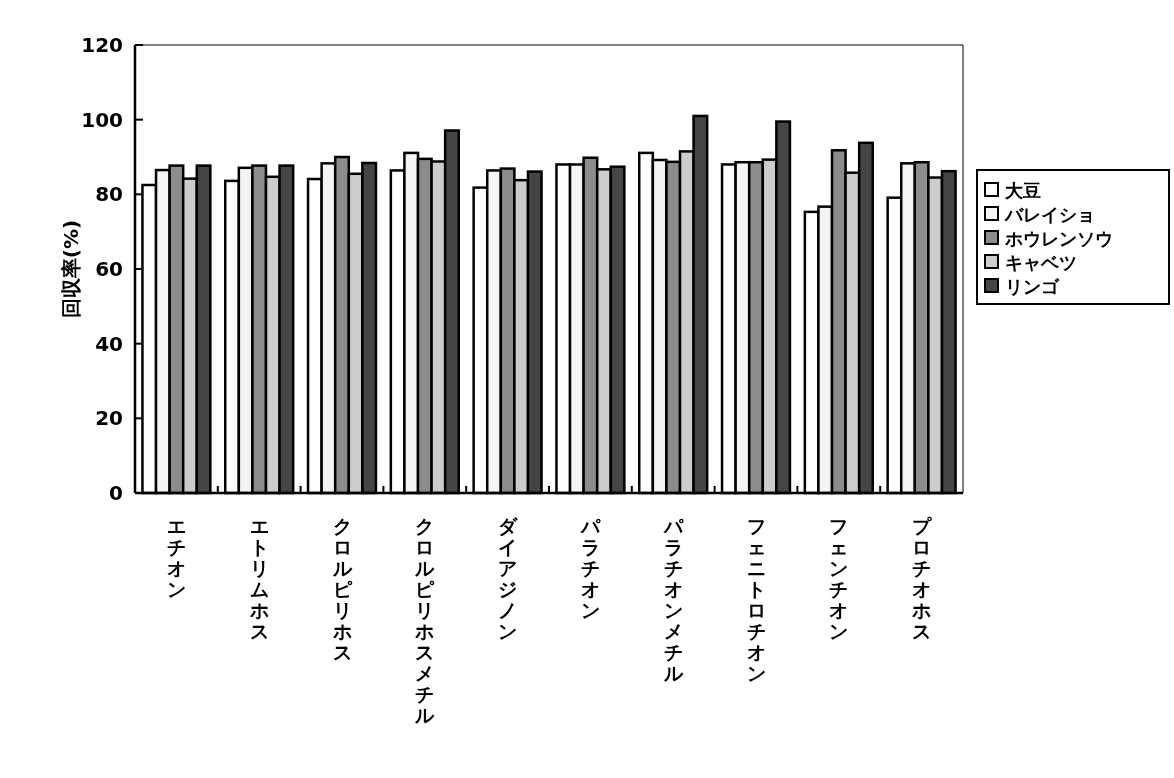  Describe the element at coordinates (839, 578) in the screenshot. I see `x-tick-label: フェンチオン` at that location.